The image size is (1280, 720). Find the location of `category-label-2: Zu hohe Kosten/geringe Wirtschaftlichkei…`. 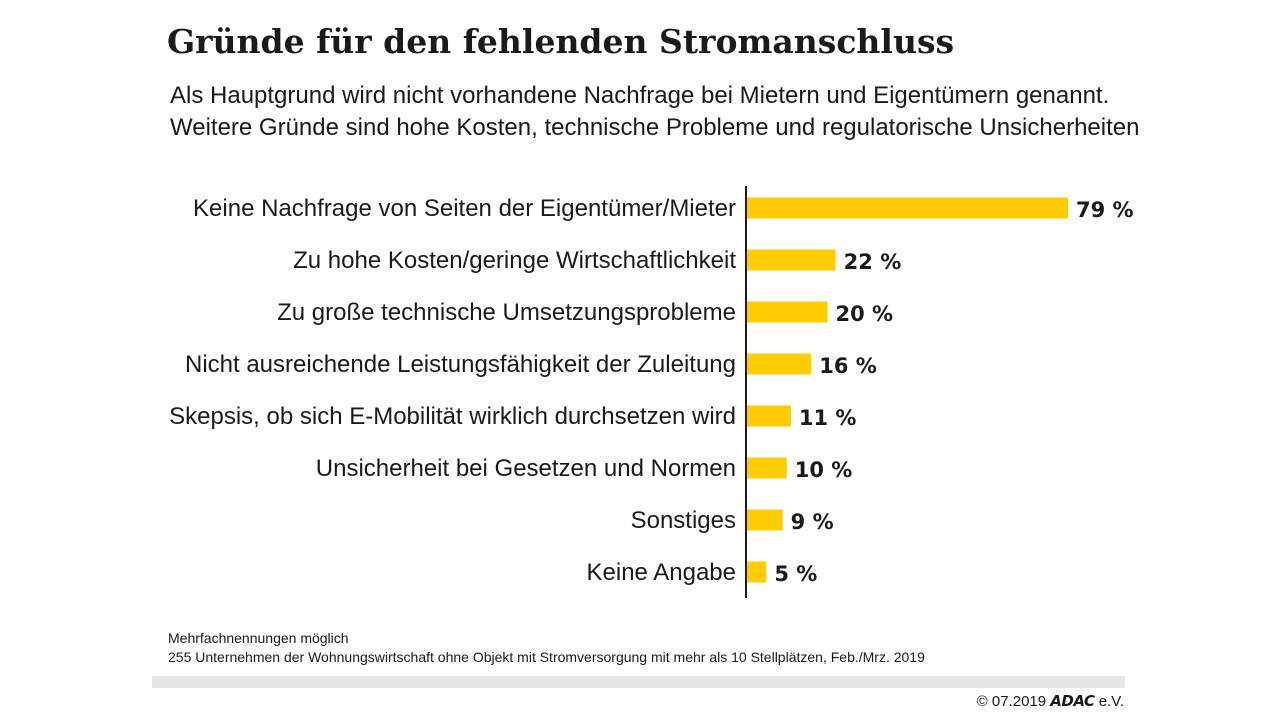

category-label-2: Zu hohe Kosten/geringe Wirtschaftlichkei… is located at coordinates (514, 260).